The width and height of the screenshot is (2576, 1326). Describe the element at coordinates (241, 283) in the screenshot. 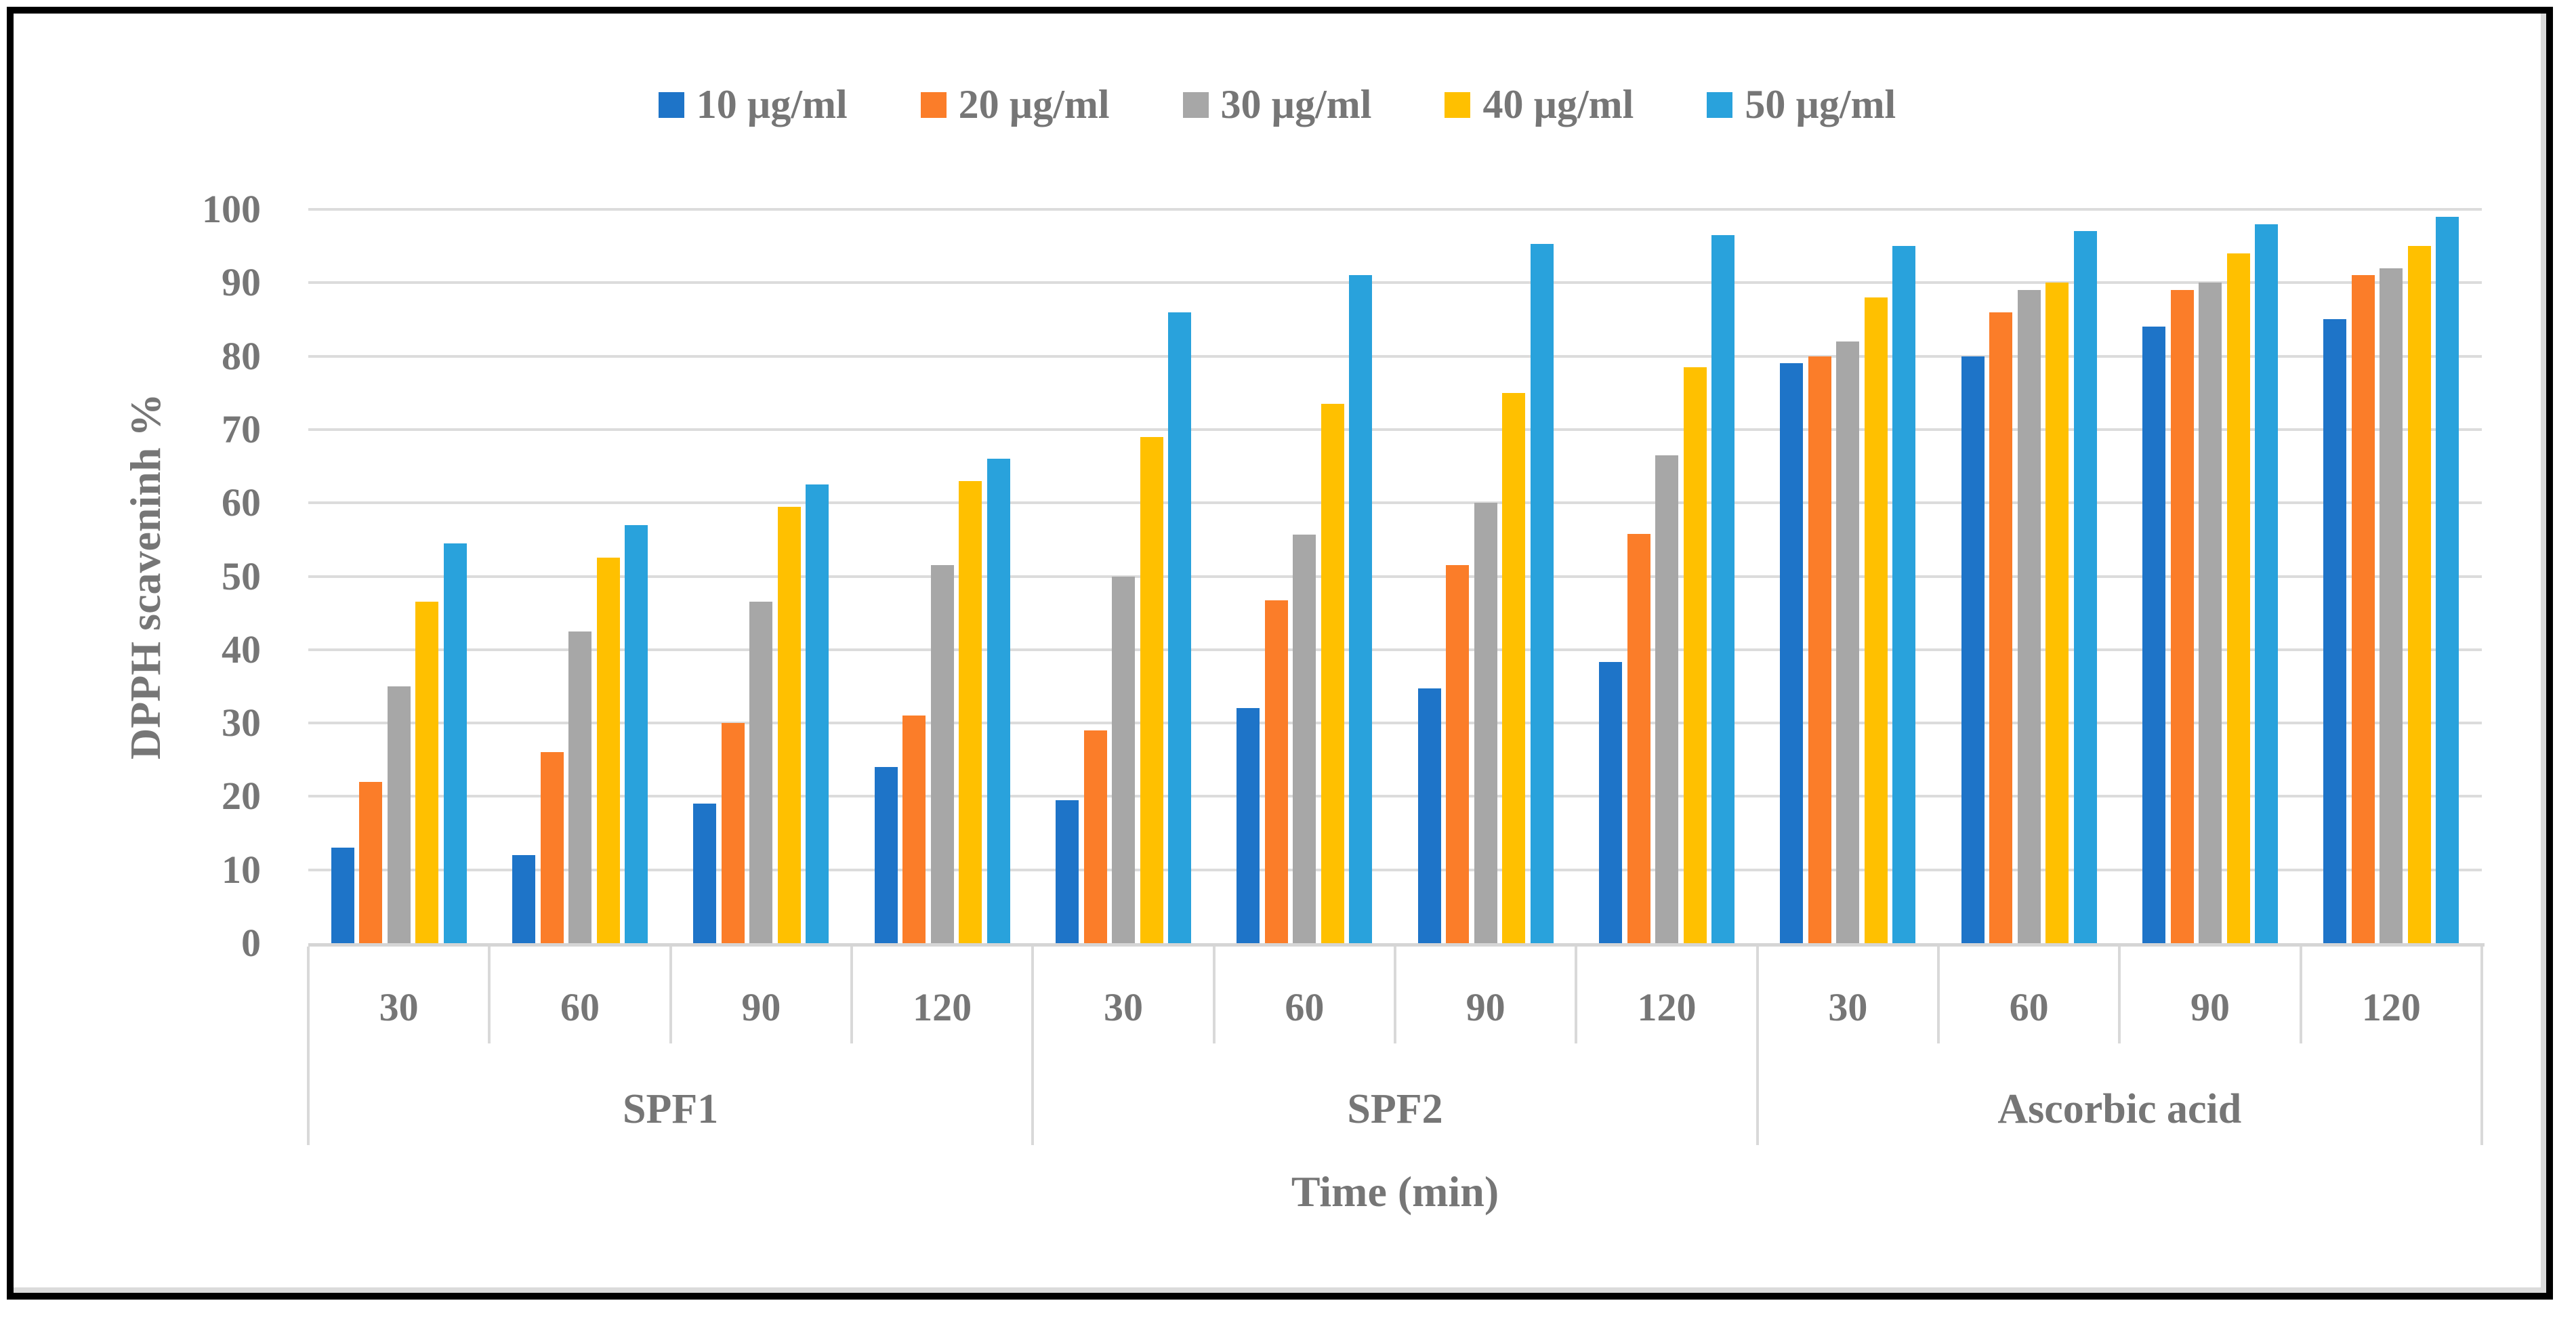

I see `y-axis-tick-label: 90` at that location.